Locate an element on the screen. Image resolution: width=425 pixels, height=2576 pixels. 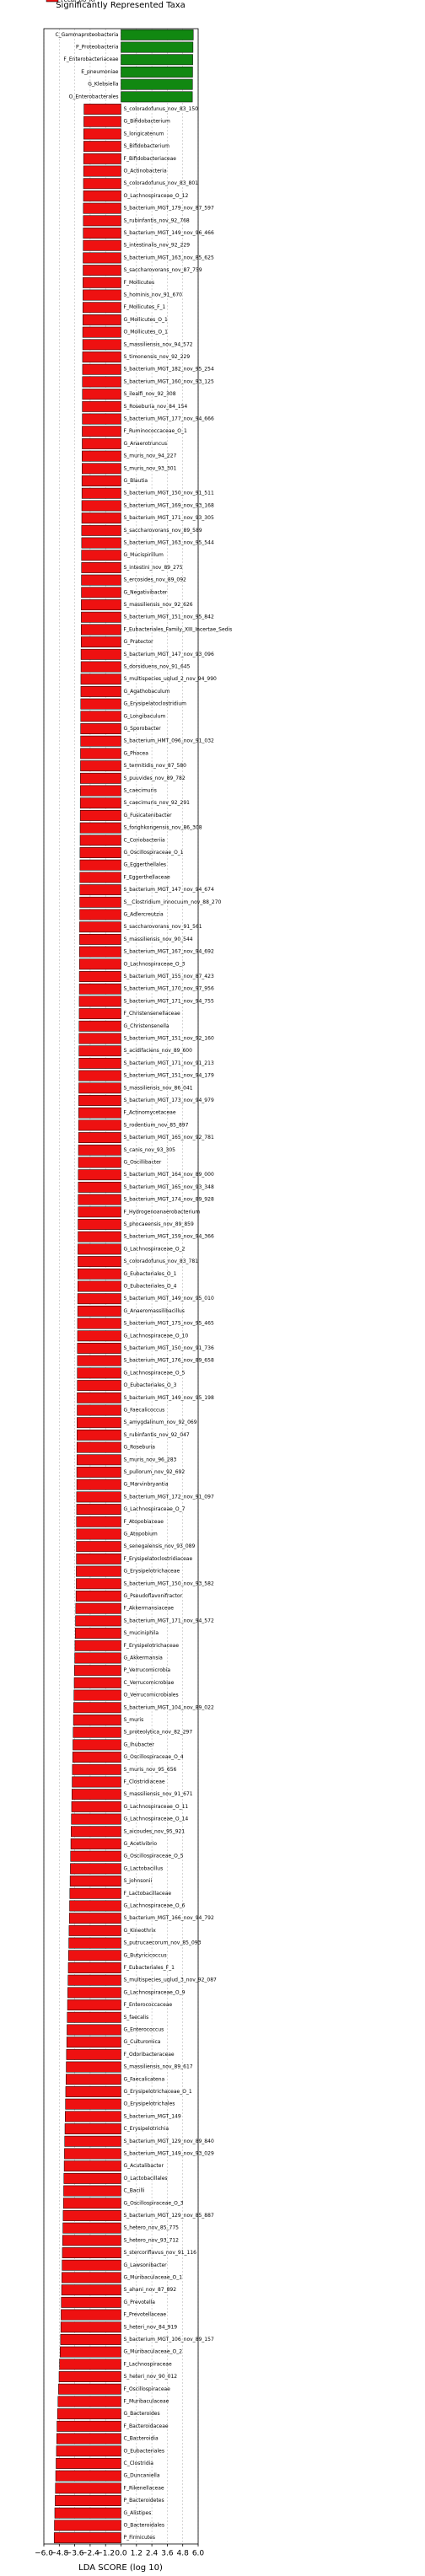
category-label: F_Akkermansiaceae is located at coordinates (149, 1609).